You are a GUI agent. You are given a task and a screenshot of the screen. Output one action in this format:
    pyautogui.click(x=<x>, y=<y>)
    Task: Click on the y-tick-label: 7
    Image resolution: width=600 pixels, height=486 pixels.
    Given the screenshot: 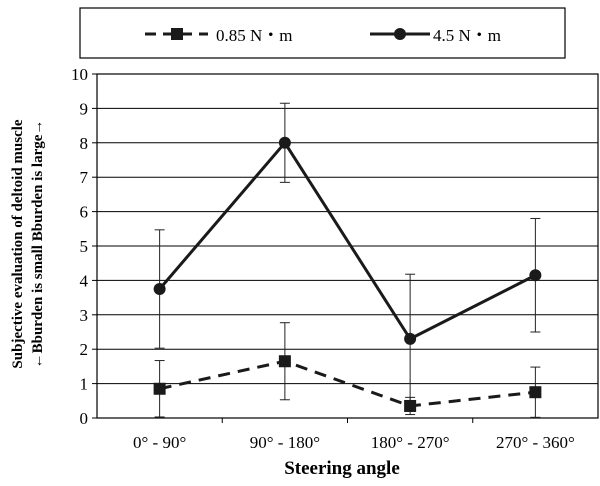 What is the action you would take?
    pyautogui.click(x=84, y=177)
    